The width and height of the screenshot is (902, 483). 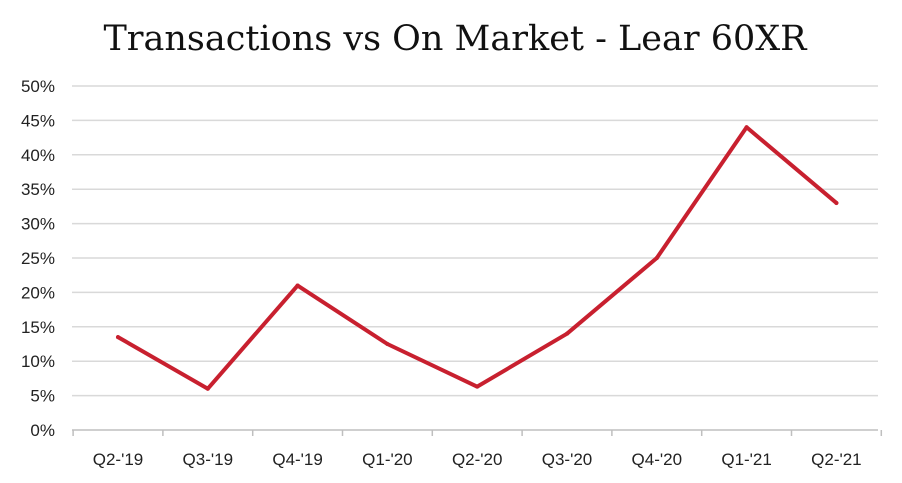 What do you see at coordinates (657, 459) in the screenshot?
I see `x-tick-label: Q4-'20` at bounding box center [657, 459].